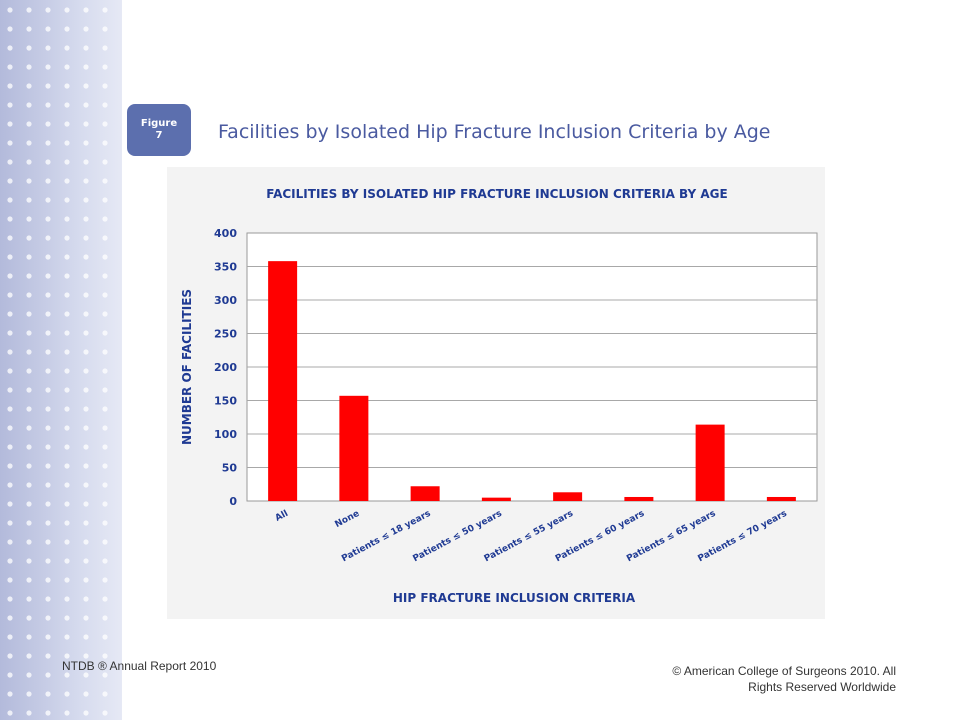 This screenshot has width=960, height=720. I want to click on y-tick-label: 150, so click(225, 401).